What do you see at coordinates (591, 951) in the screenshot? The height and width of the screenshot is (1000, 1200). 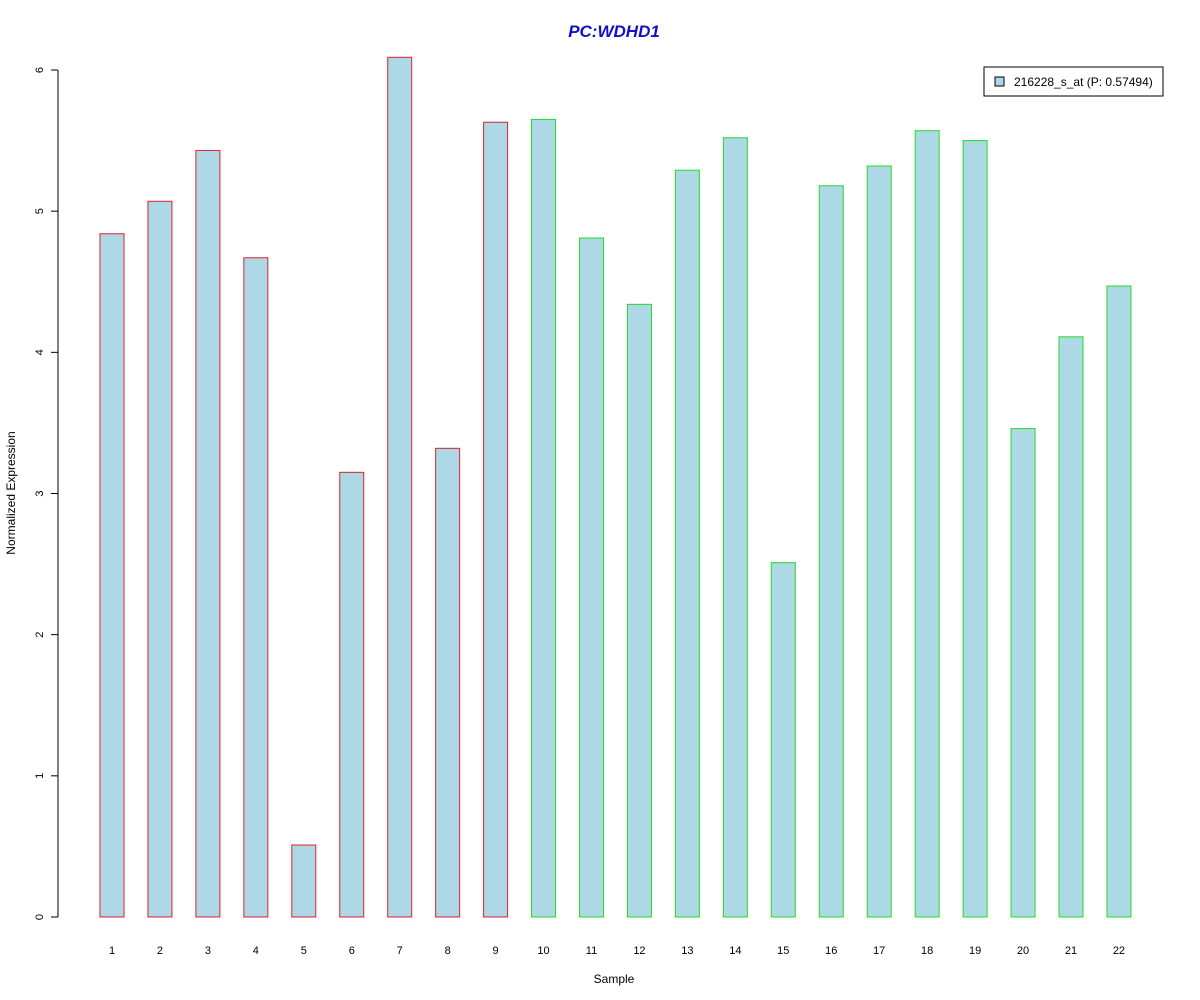 I see `x-tick-label: 11` at bounding box center [591, 951].